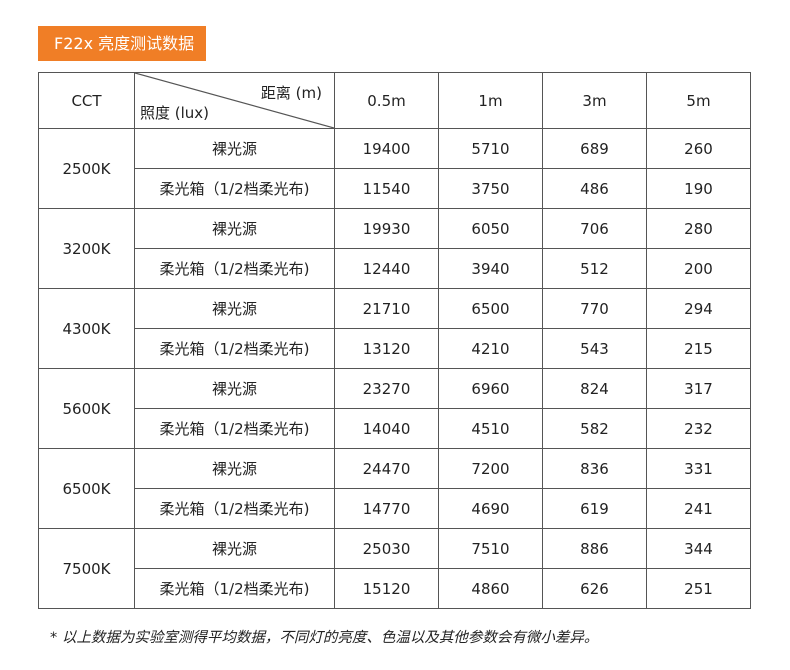 This screenshot has height=670, width=790. What do you see at coordinates (386, 148) in the screenshot?
I see `lux-value-cell: 19400` at bounding box center [386, 148].